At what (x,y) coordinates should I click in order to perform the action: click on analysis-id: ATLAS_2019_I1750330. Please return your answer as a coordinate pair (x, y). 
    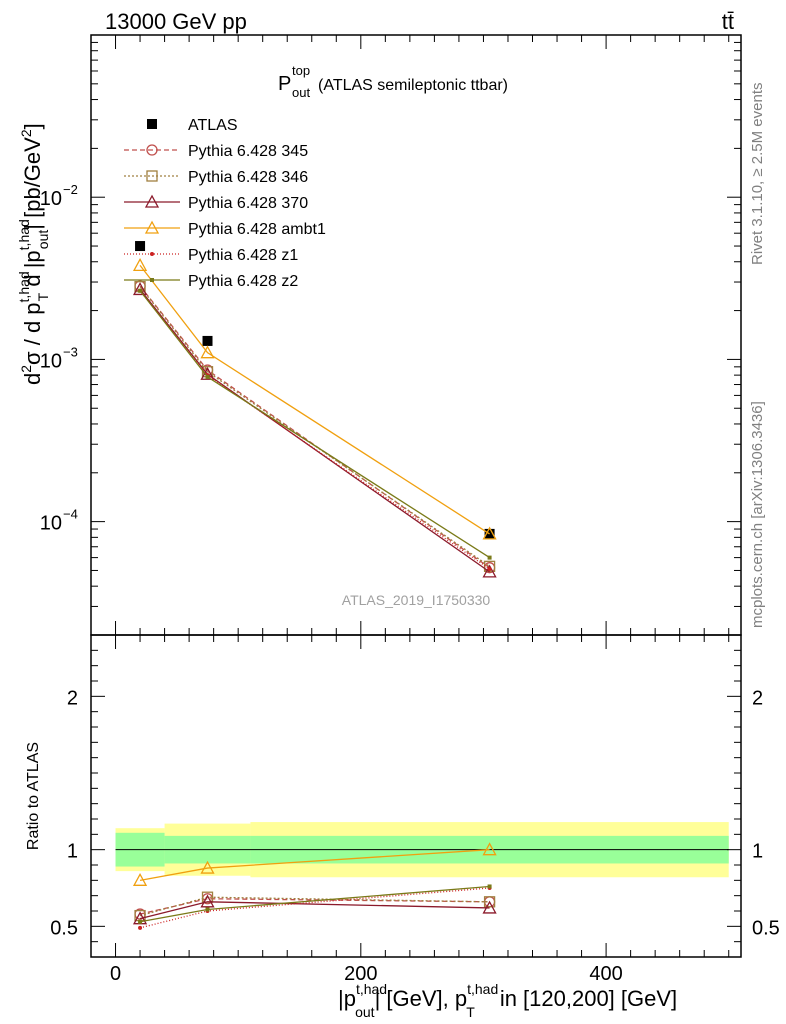
    Looking at the image, I should click on (416, 600).